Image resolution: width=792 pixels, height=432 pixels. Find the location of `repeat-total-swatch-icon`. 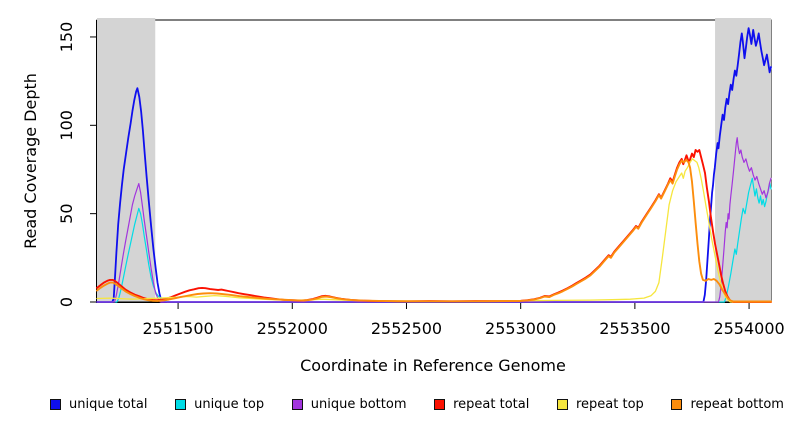

repeat-total-swatch-icon is located at coordinates (440, 404).